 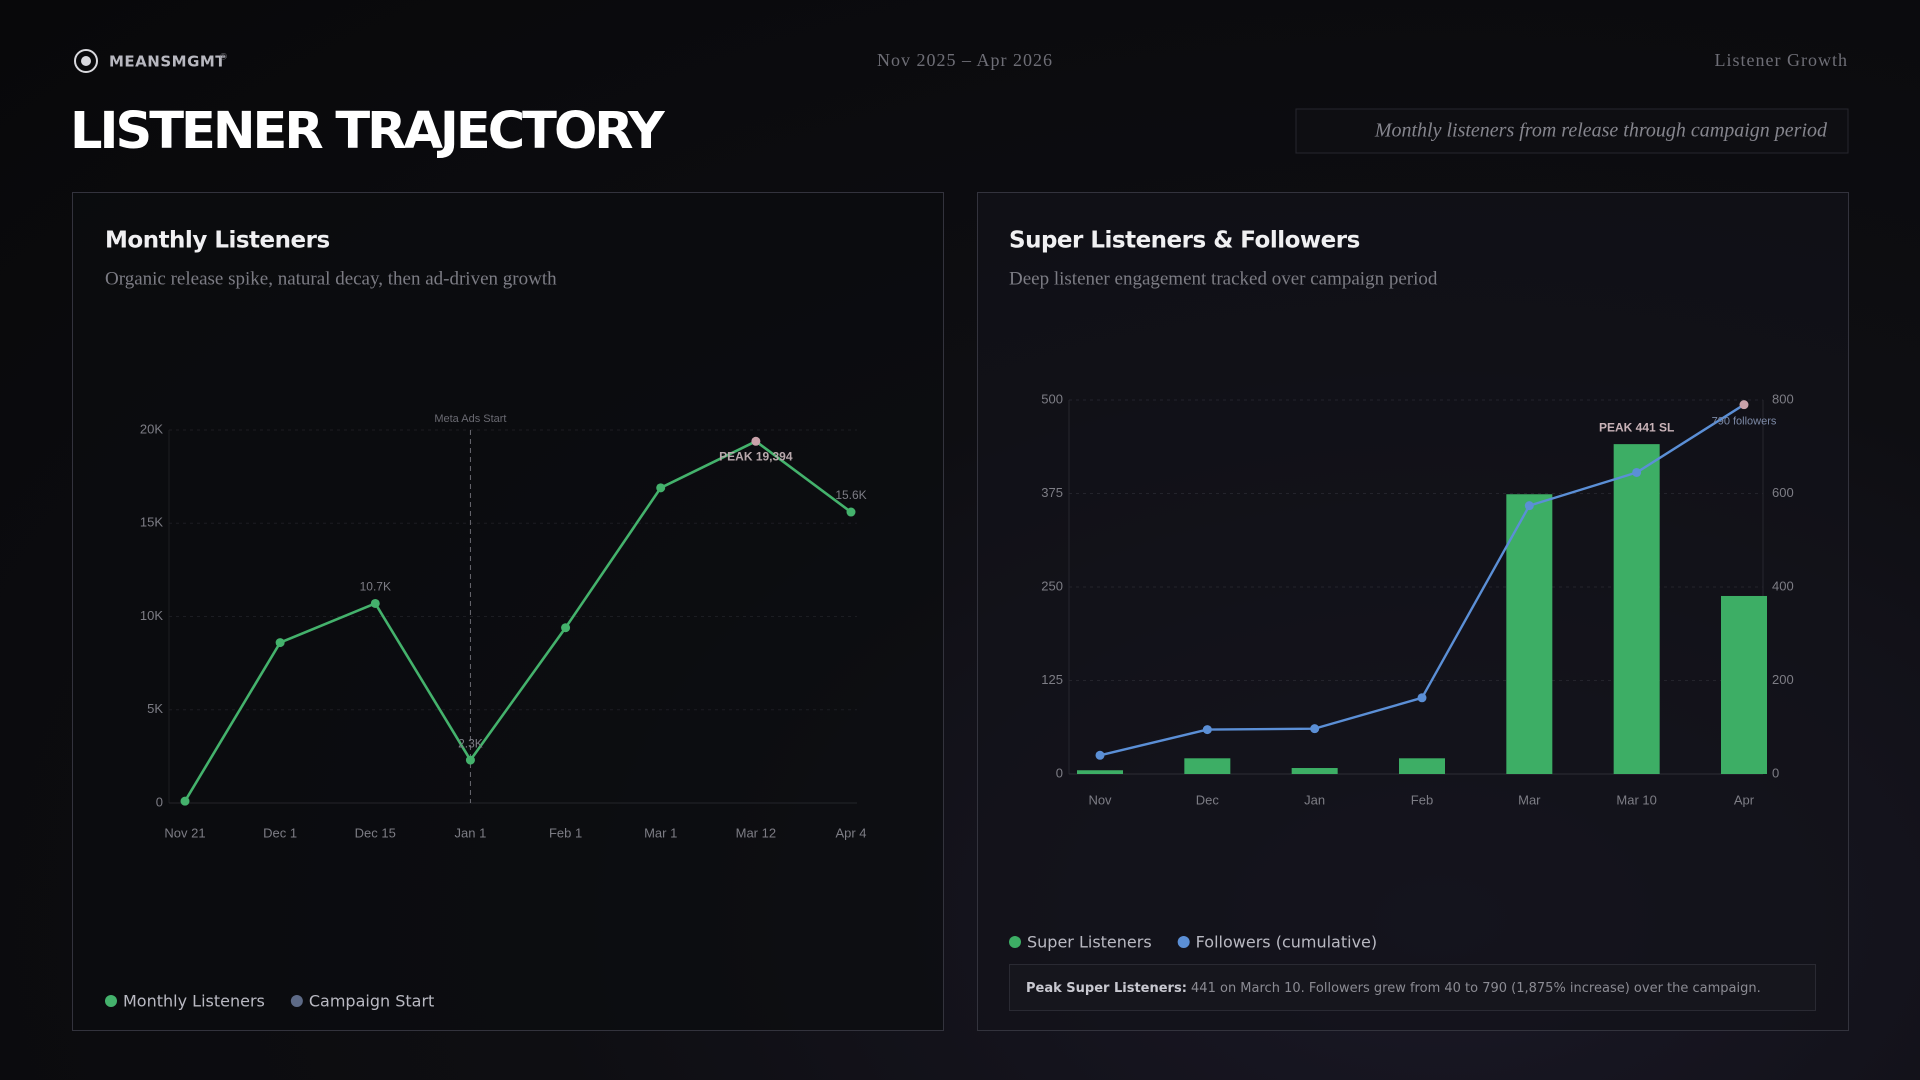 What do you see at coordinates (155, 708) in the screenshot?
I see `y-tick-label: 5K` at bounding box center [155, 708].